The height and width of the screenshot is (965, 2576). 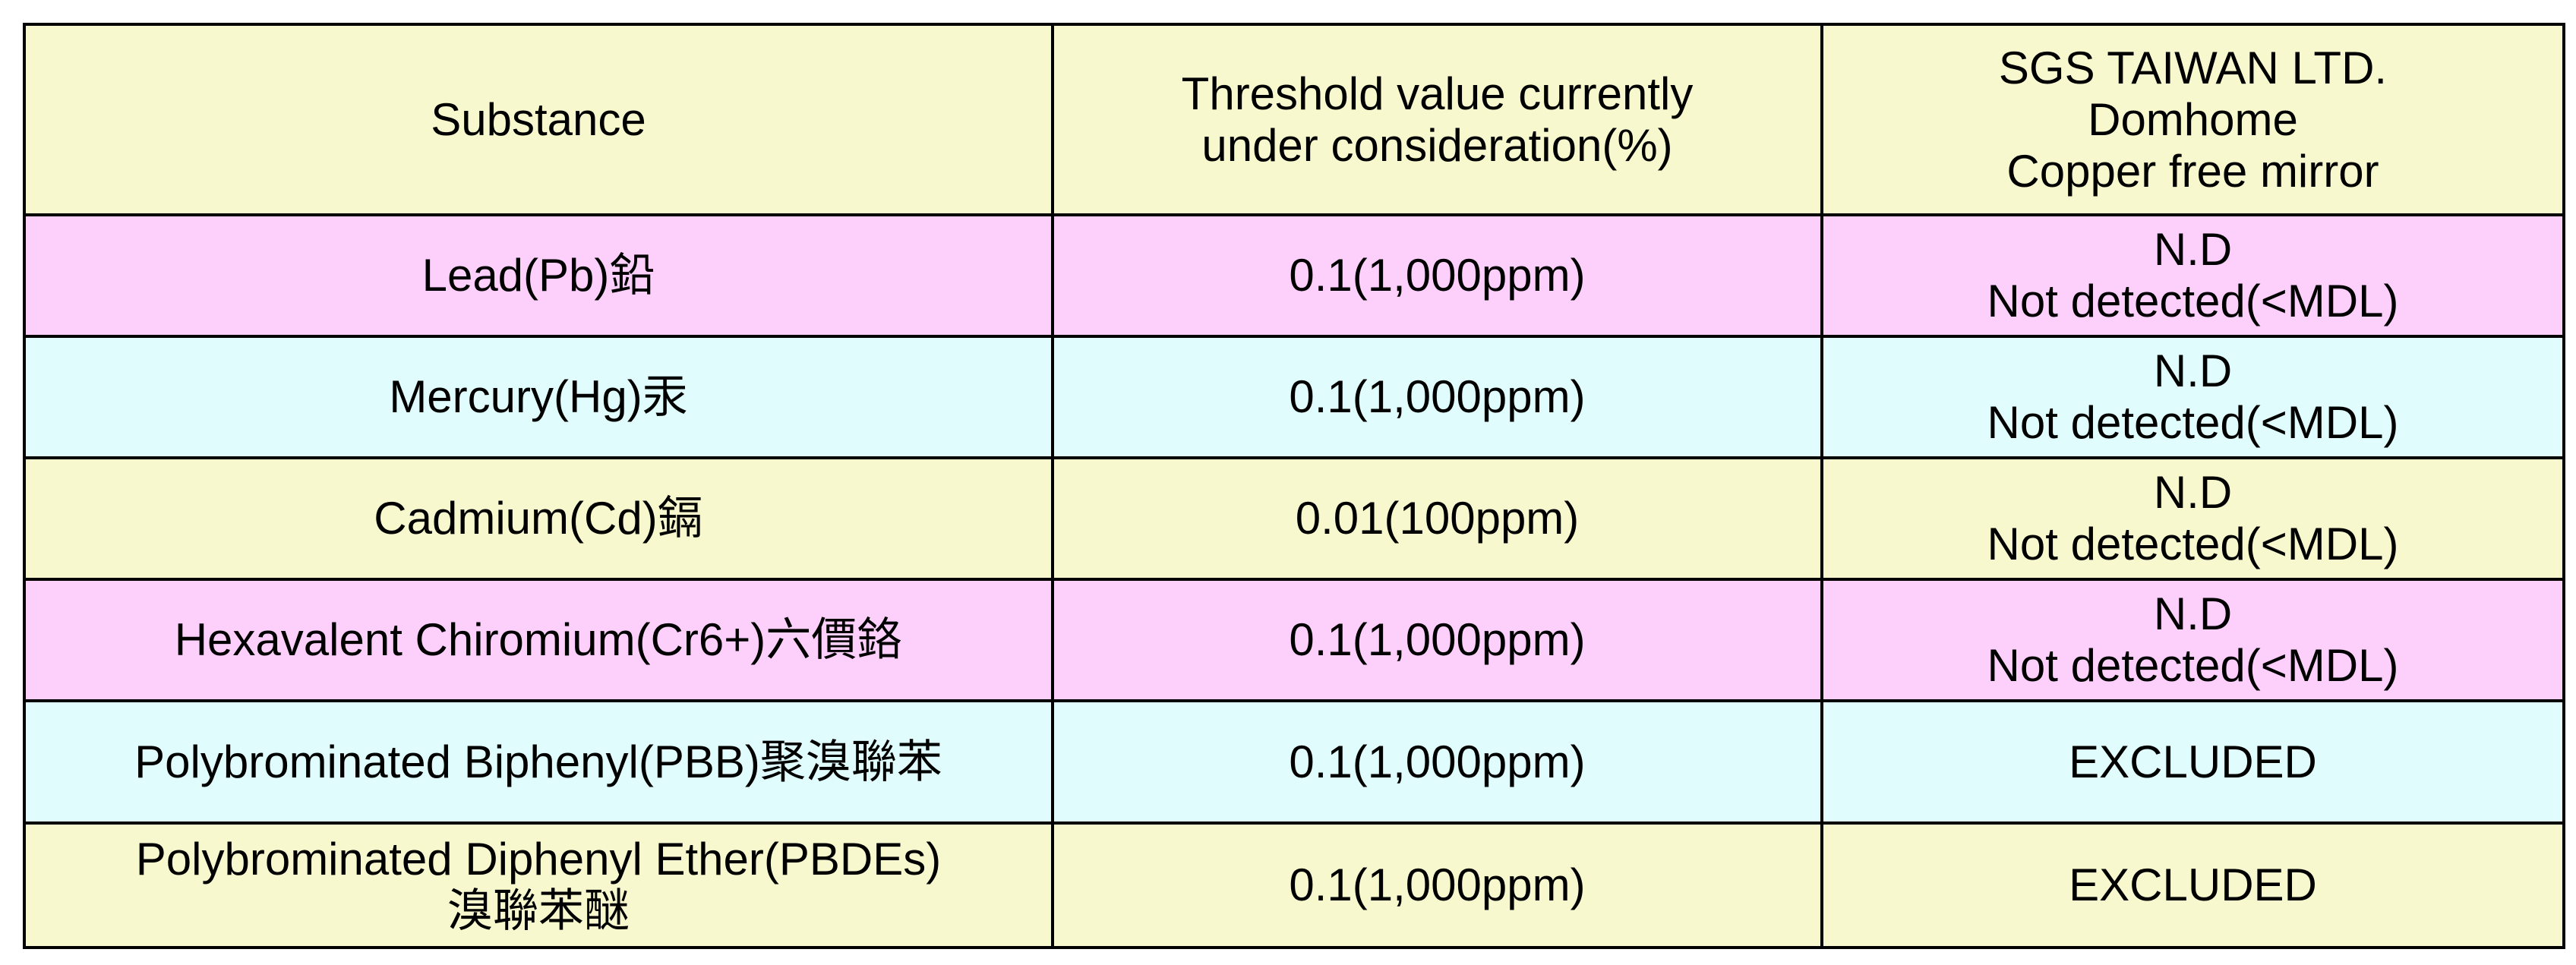 I want to click on cell-text: 0.01(100ppm), so click(x=1437, y=519).